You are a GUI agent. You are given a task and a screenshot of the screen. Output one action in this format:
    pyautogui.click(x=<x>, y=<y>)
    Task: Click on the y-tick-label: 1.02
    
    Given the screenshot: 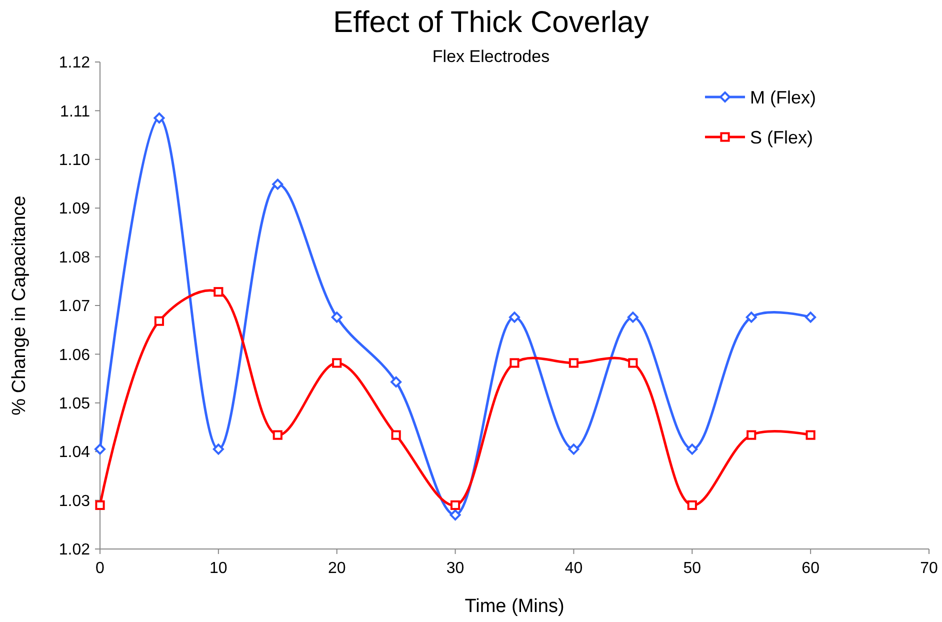 What is the action you would take?
    pyautogui.click(x=74, y=550)
    